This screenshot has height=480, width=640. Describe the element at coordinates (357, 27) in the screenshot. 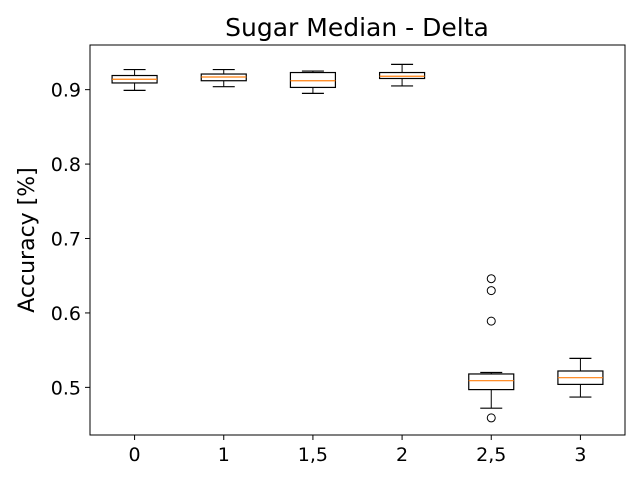

I see `chart-title: Sugar Median - Delta` at that location.